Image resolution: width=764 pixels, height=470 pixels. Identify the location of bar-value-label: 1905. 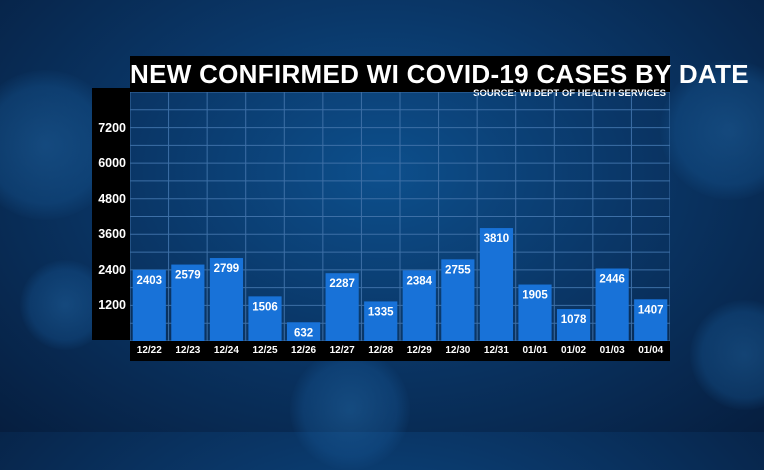
(535, 296).